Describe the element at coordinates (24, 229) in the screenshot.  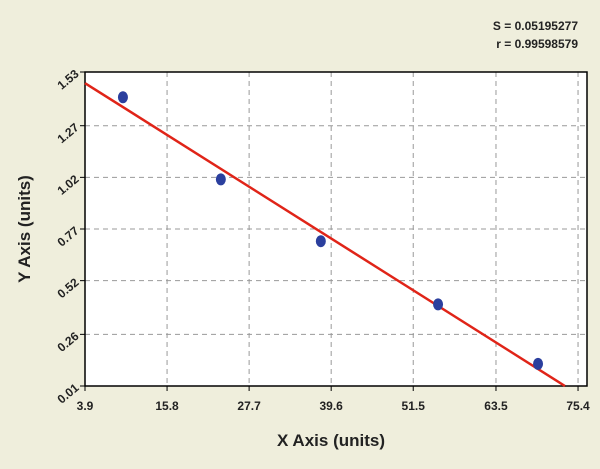
I see `y-axis-label: Y Axis (units)` at that location.